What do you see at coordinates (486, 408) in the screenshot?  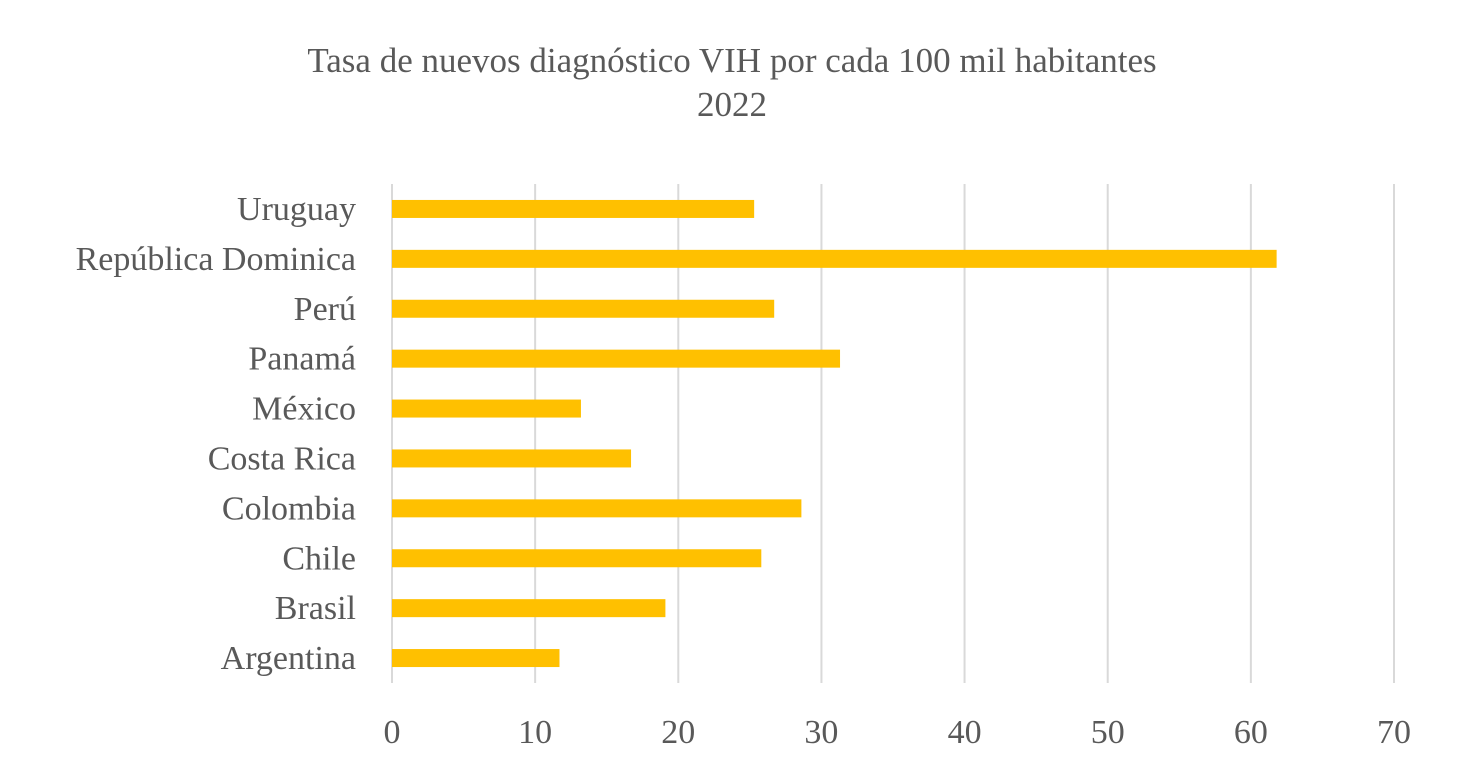 I see `bar-méxico` at bounding box center [486, 408].